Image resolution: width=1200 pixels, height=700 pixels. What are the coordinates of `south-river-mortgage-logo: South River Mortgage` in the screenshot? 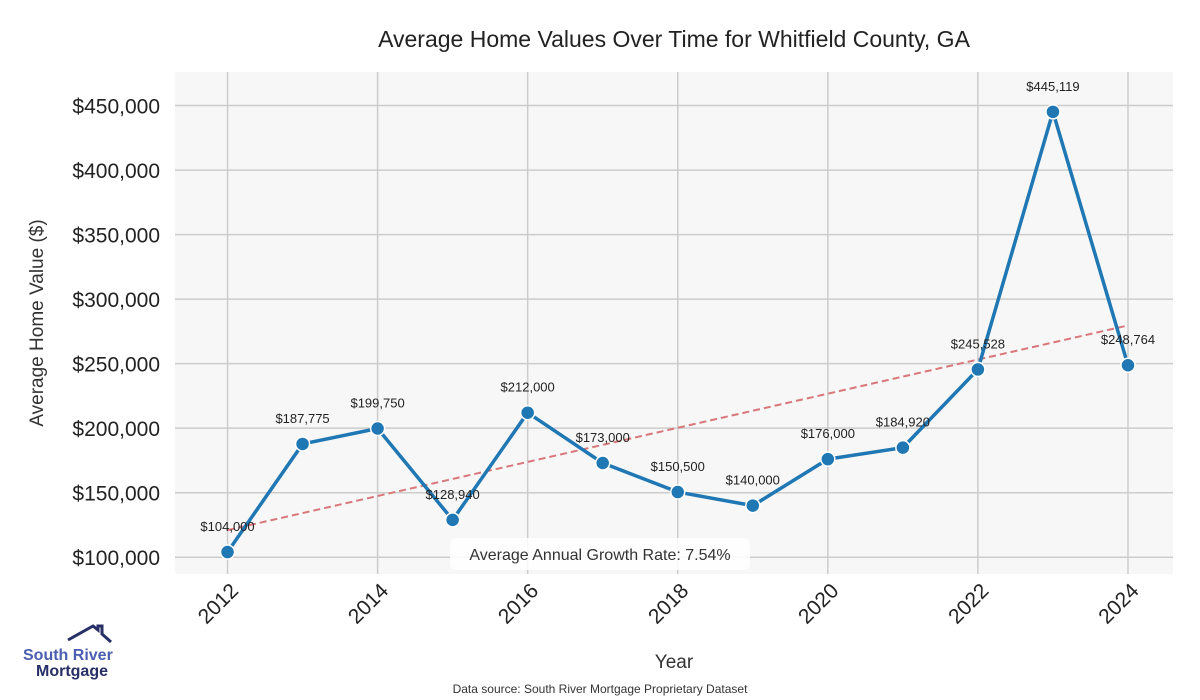 It's located at (68, 650).